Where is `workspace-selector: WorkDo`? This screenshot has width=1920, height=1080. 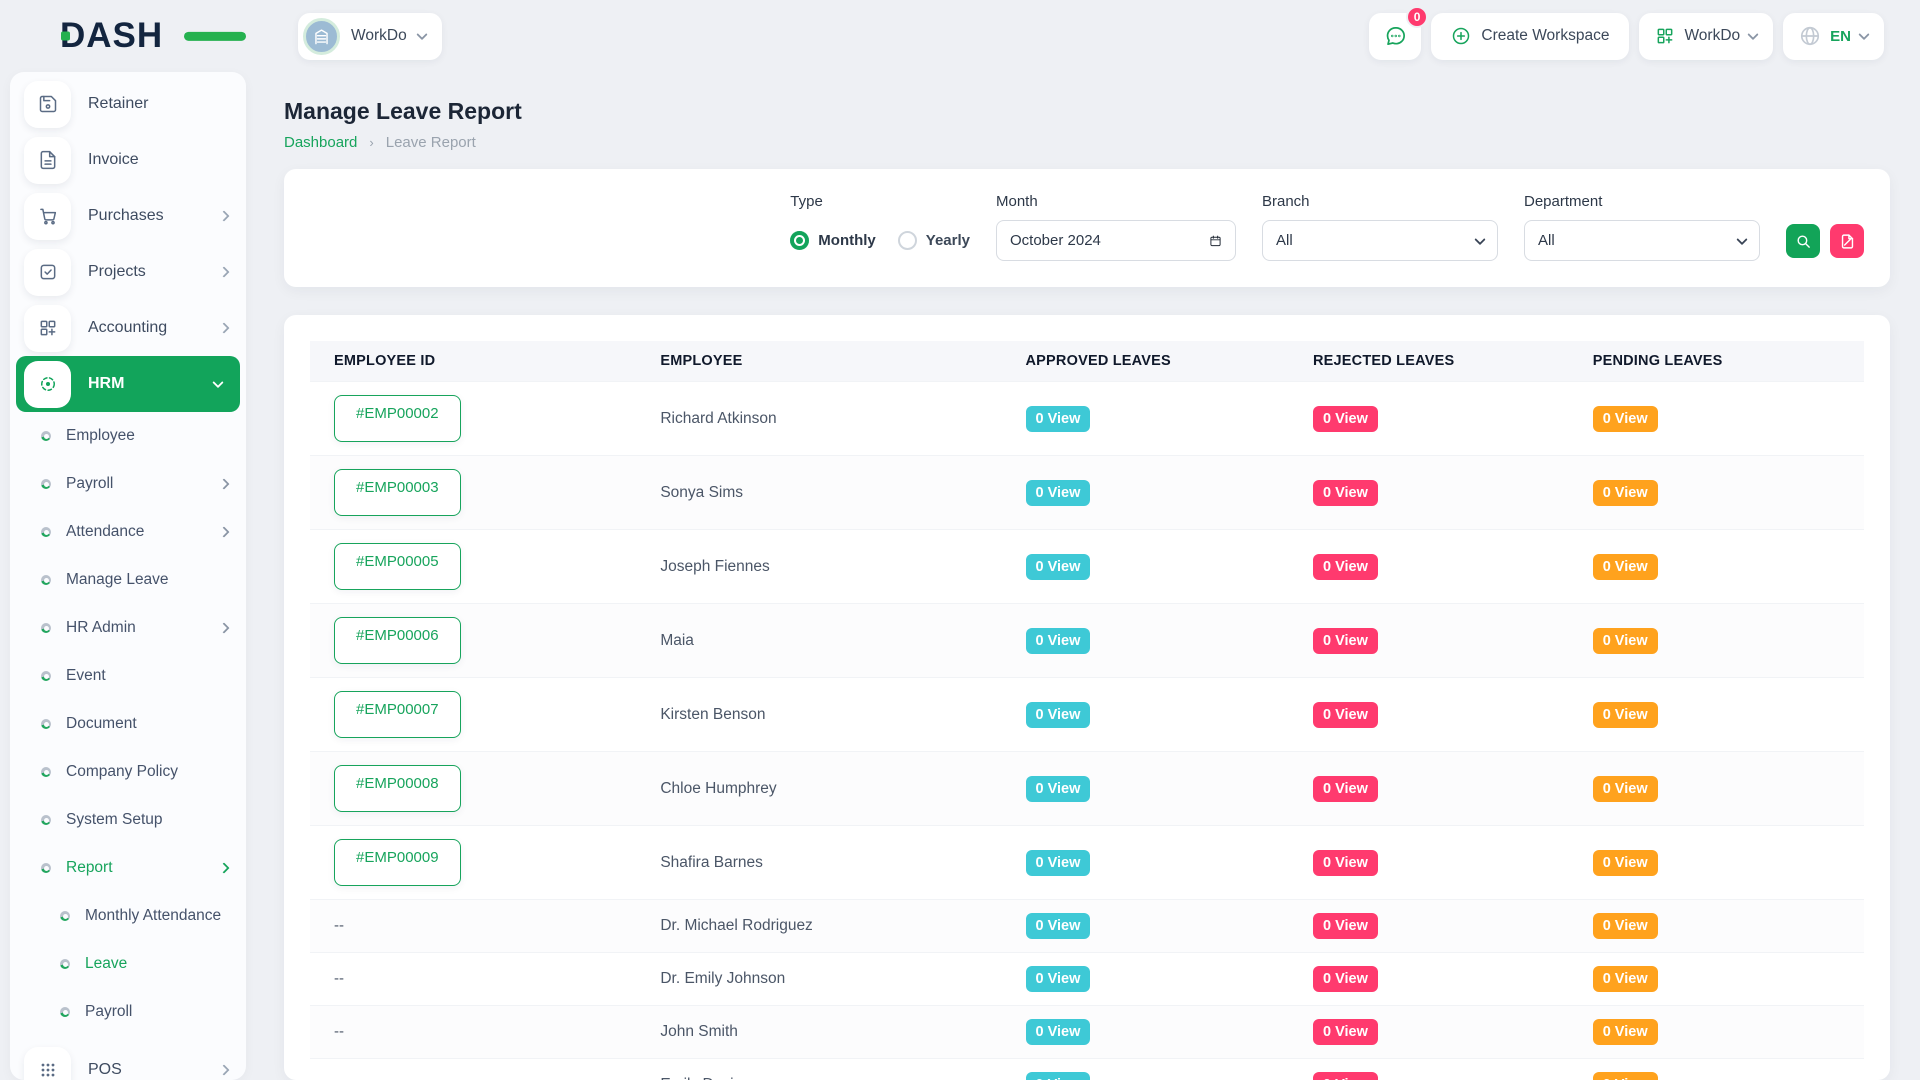 workspace-selector: WorkDo is located at coordinates (370, 36).